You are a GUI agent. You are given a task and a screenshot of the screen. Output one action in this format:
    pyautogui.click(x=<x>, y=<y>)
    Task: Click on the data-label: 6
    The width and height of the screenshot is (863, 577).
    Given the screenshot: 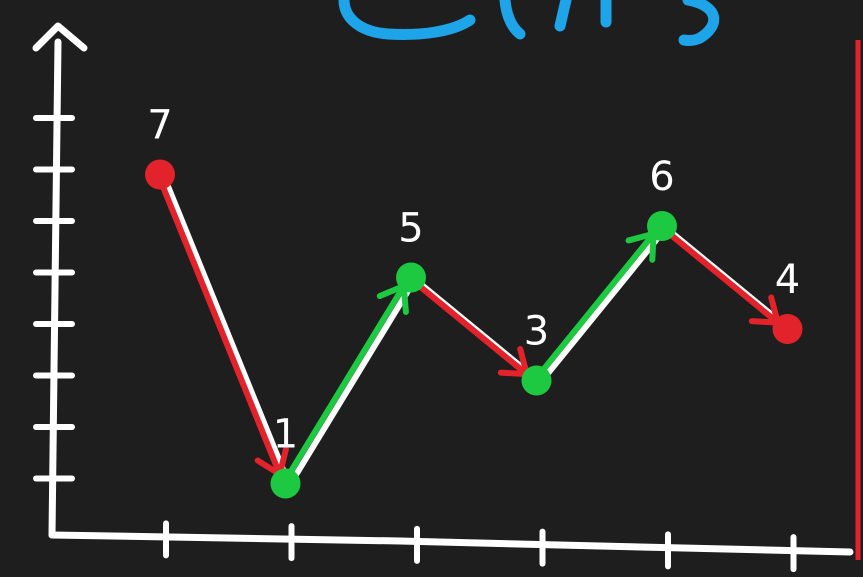 What is the action you would take?
    pyautogui.click(x=661, y=177)
    